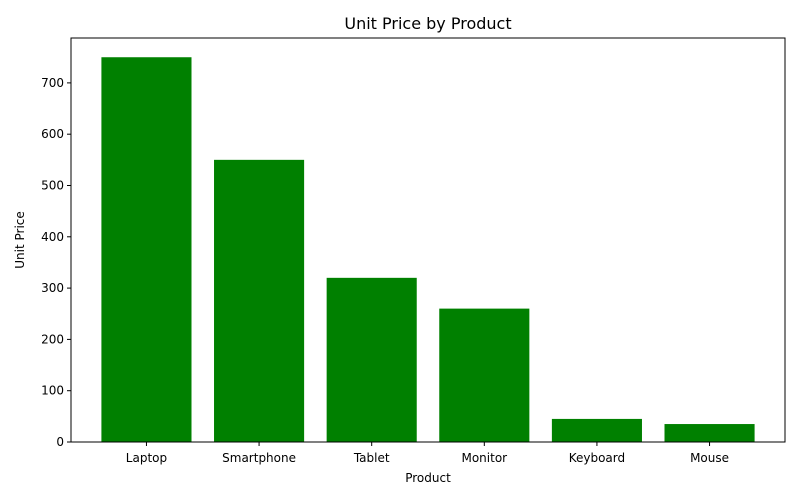 The image size is (800, 500). Describe the element at coordinates (484, 375) in the screenshot. I see `bar-monitor` at that location.